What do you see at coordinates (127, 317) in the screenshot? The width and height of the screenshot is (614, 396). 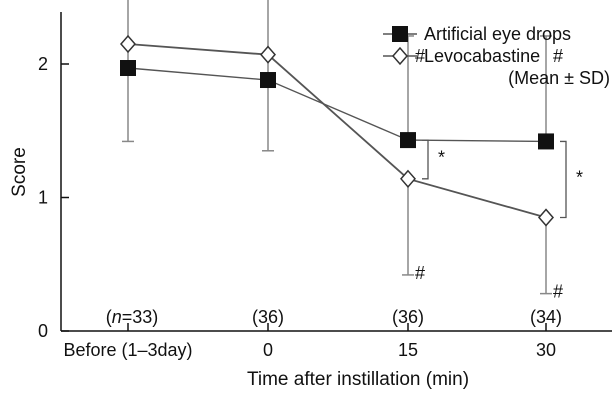 I see `n-label-part: =` at bounding box center [127, 317].